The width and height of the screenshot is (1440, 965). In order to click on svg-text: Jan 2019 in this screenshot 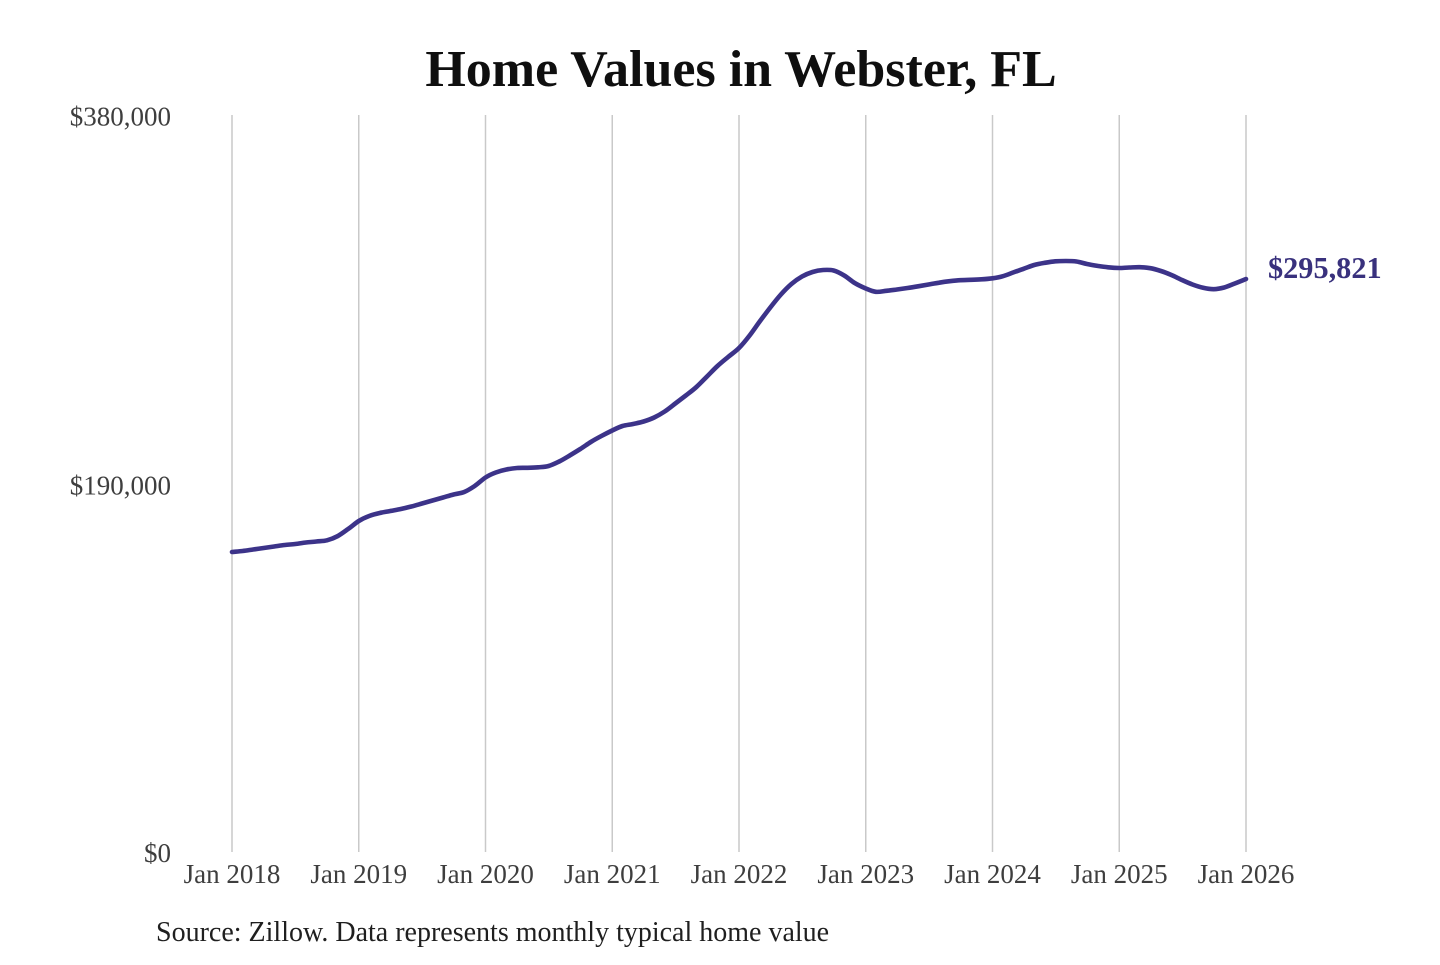, I will do `click(358, 874)`.